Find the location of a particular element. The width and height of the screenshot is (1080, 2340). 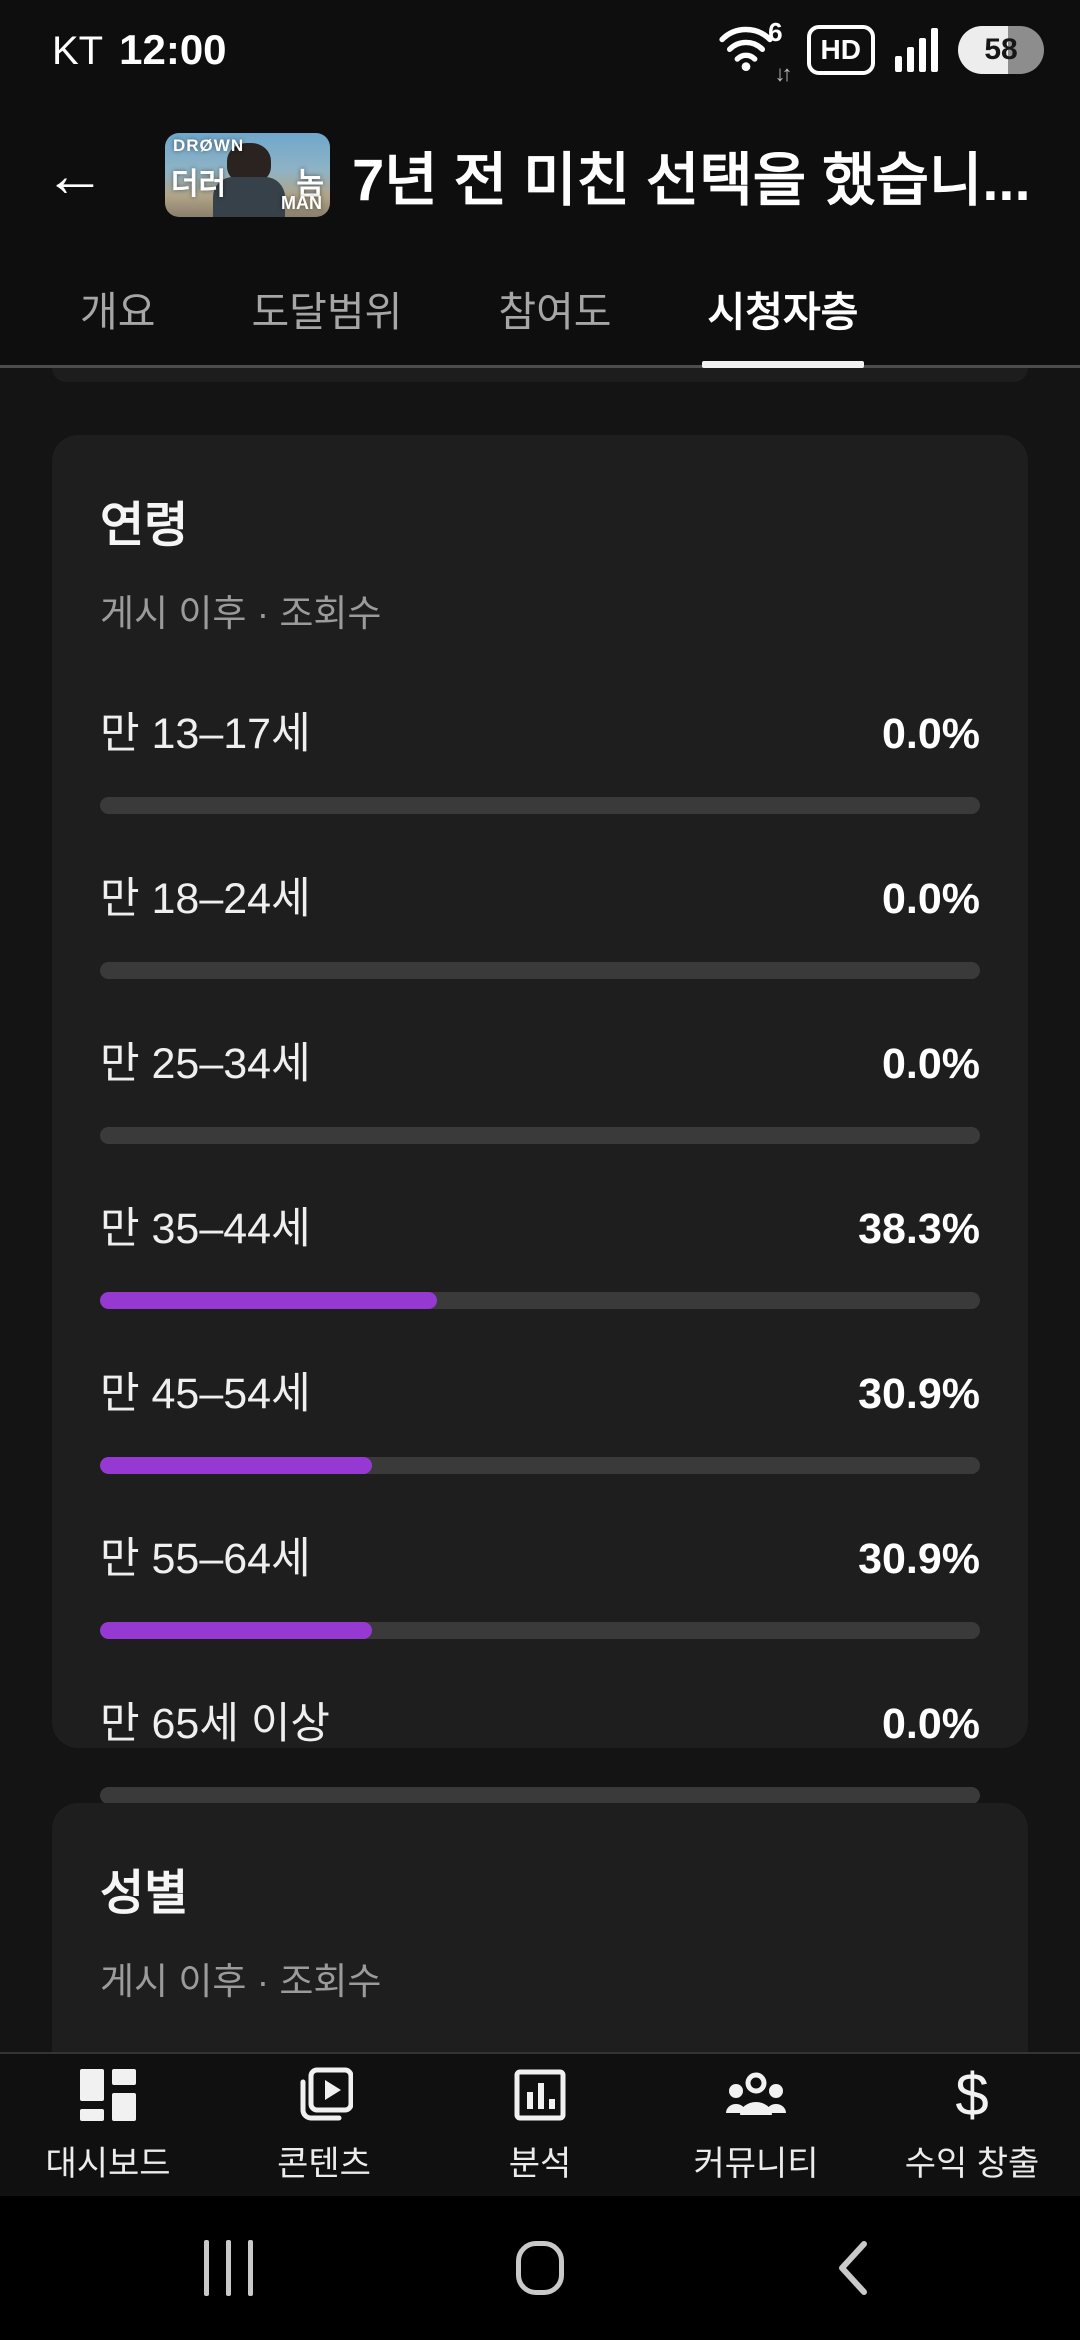

age-group-label: 만 35–44세 is located at coordinates (205, 1229).